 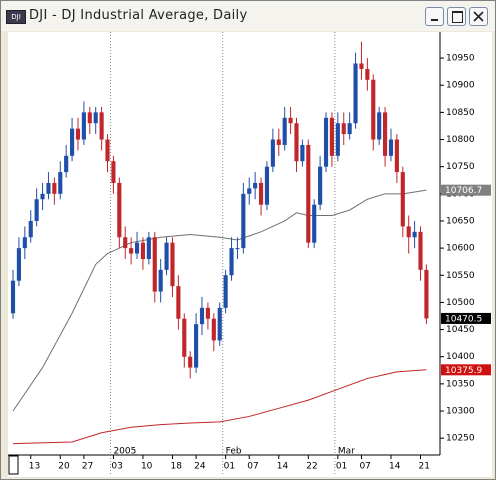 I want to click on x-tick-label: 22, so click(x=311, y=467).